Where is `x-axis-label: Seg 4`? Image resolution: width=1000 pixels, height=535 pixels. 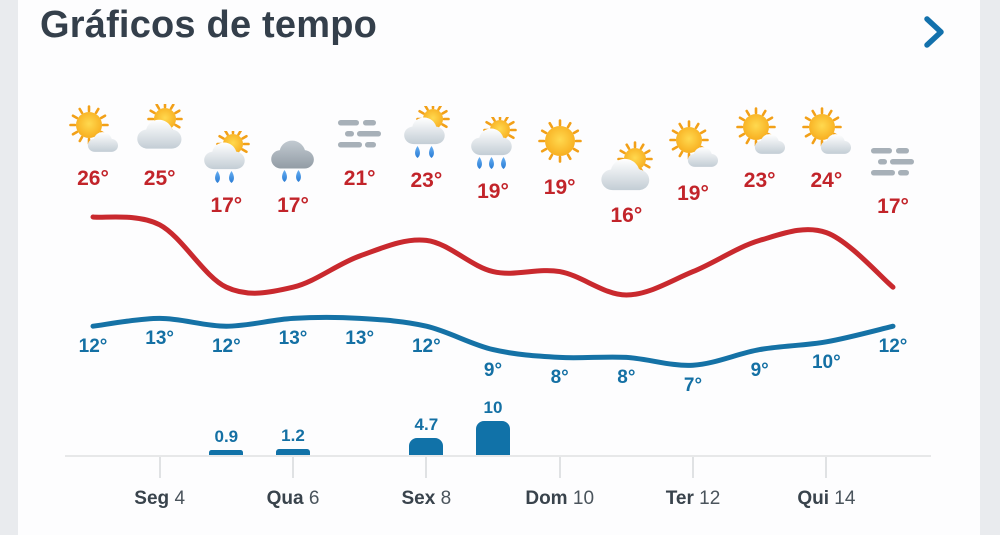 x-axis-label: Seg 4 is located at coordinates (159, 499).